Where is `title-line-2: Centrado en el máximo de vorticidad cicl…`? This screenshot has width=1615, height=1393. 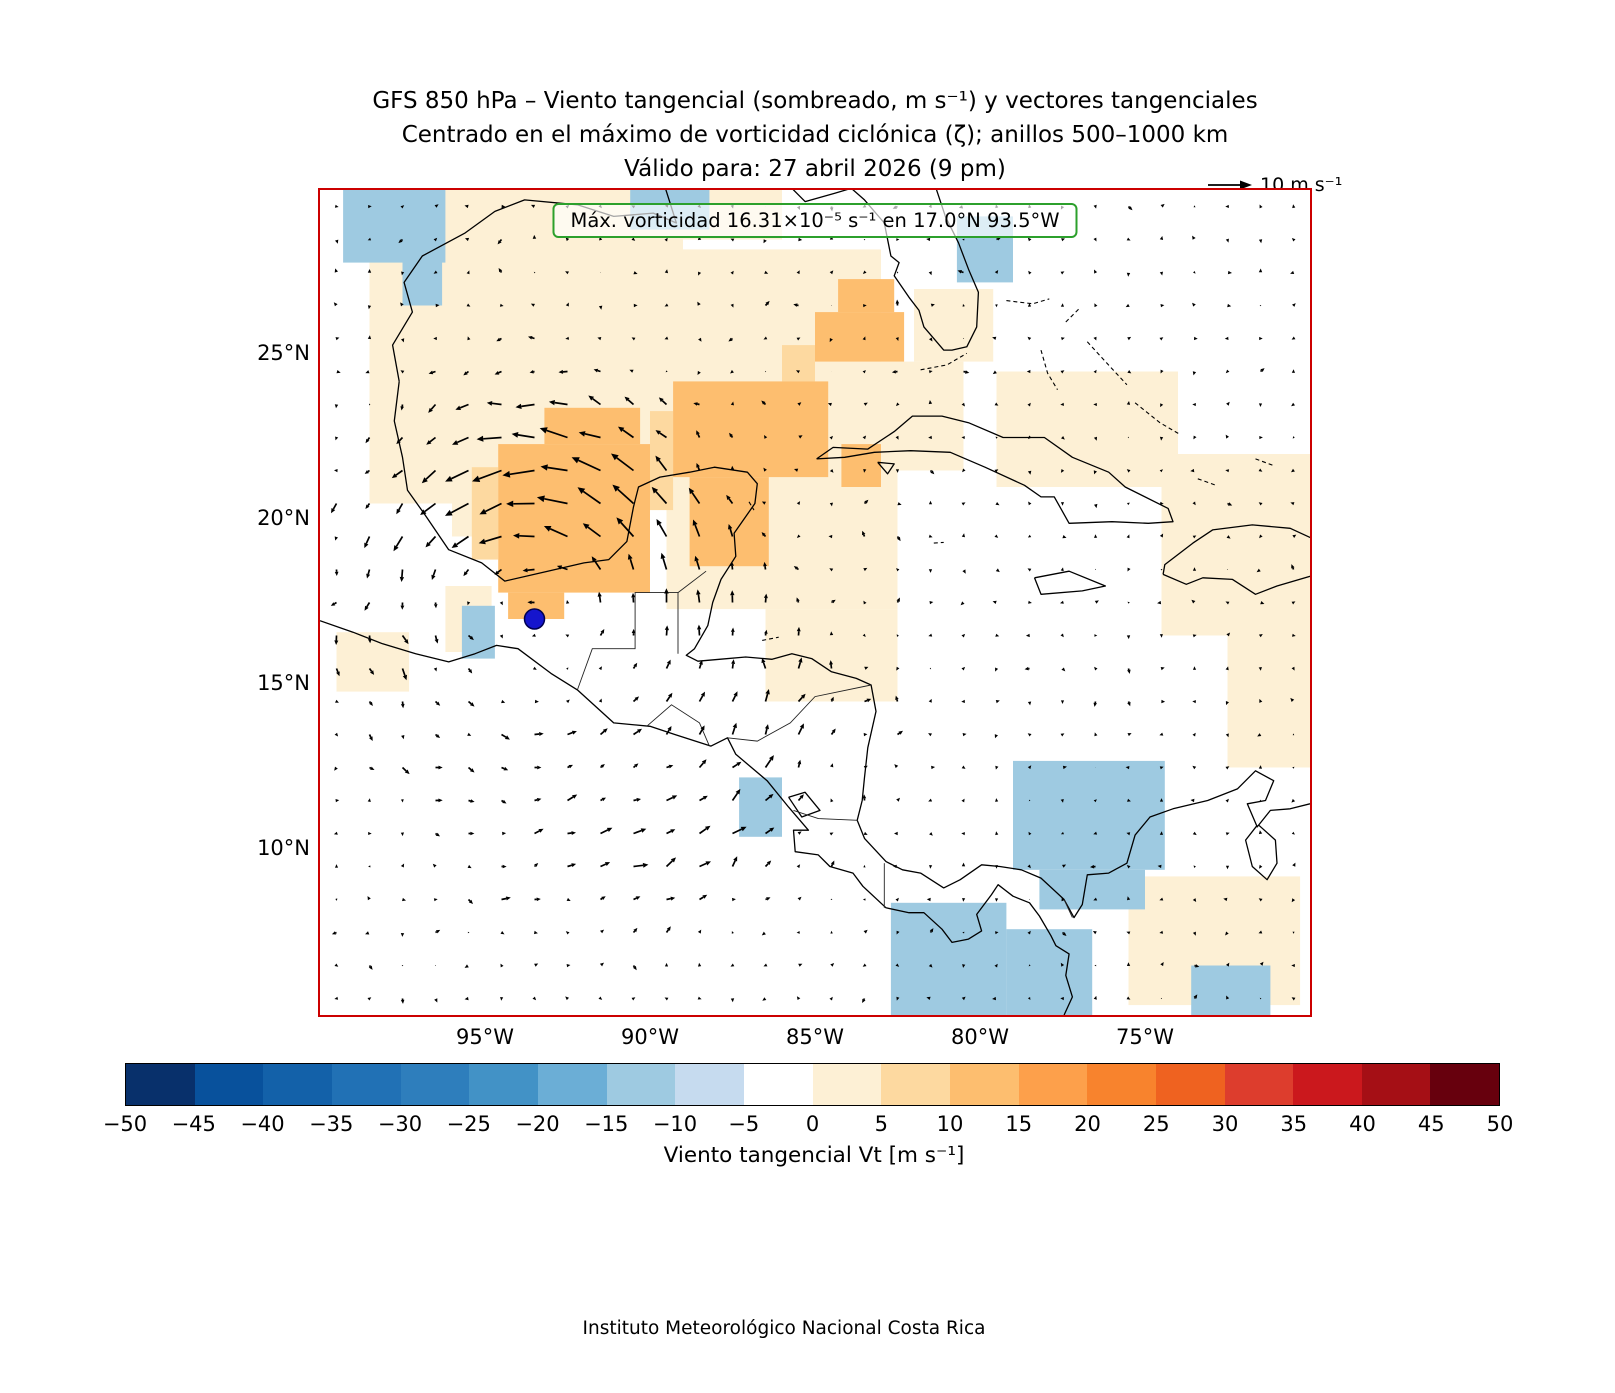
title-line-2: Centrado en el máximo de vorticidad cicl… is located at coordinates (815, 135).